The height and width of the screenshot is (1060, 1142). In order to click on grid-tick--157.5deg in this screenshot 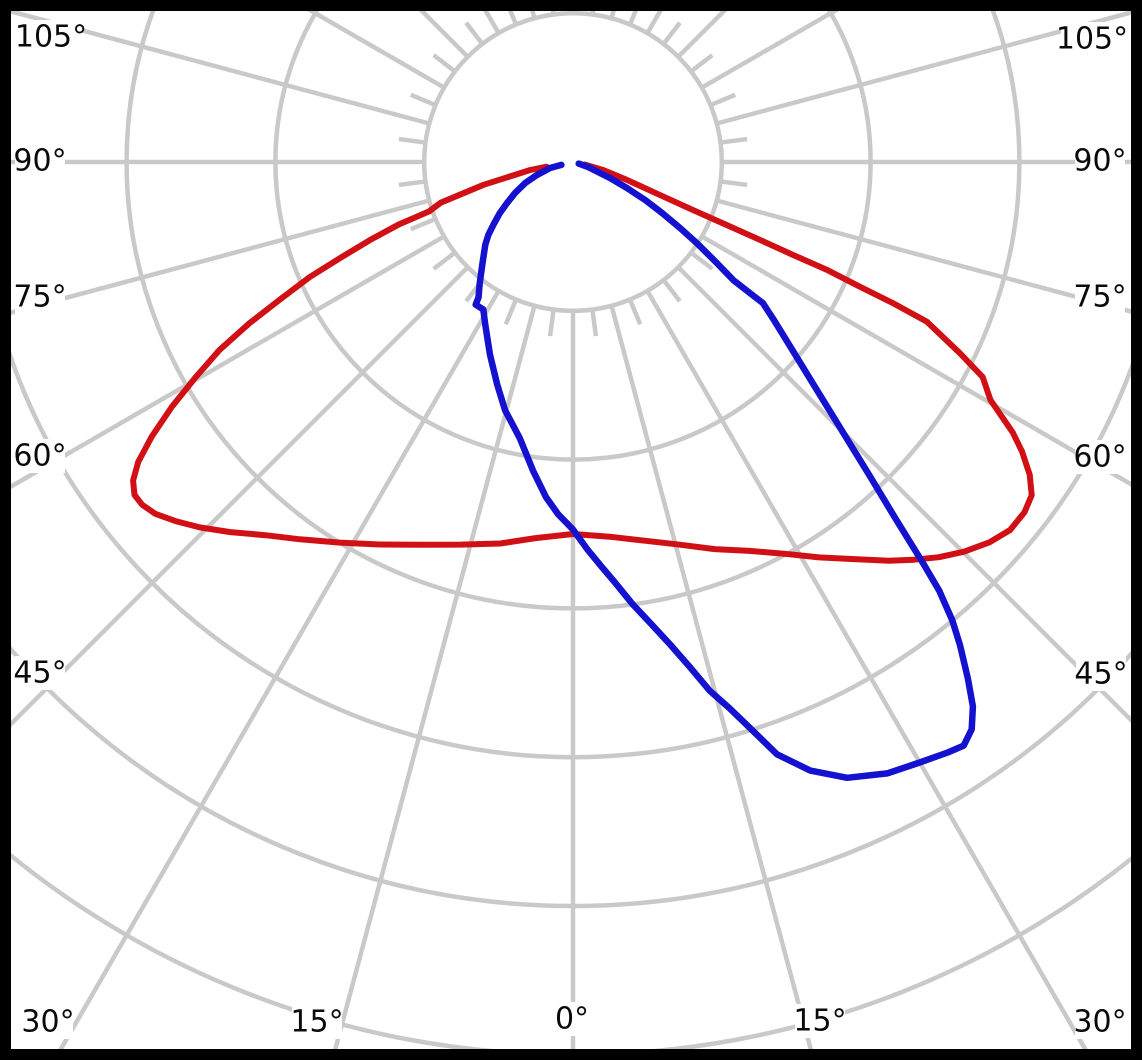, I will do `click(513, 18)`.